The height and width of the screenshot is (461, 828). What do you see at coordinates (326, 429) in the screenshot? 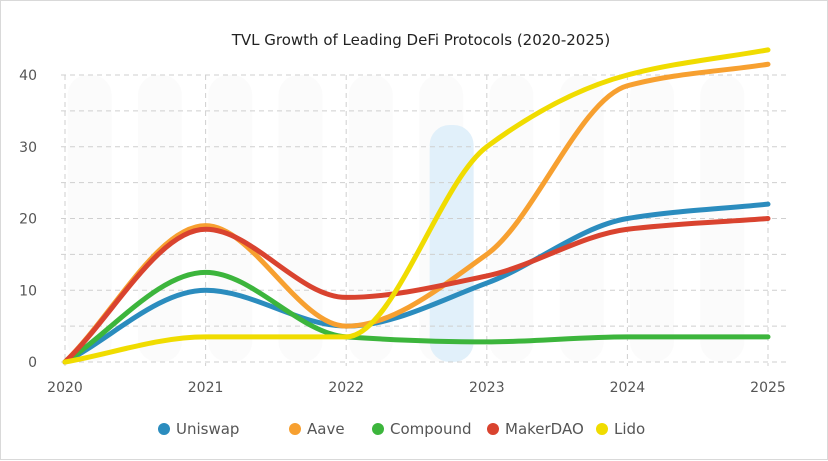
I see `legend-label: Aave` at bounding box center [326, 429].